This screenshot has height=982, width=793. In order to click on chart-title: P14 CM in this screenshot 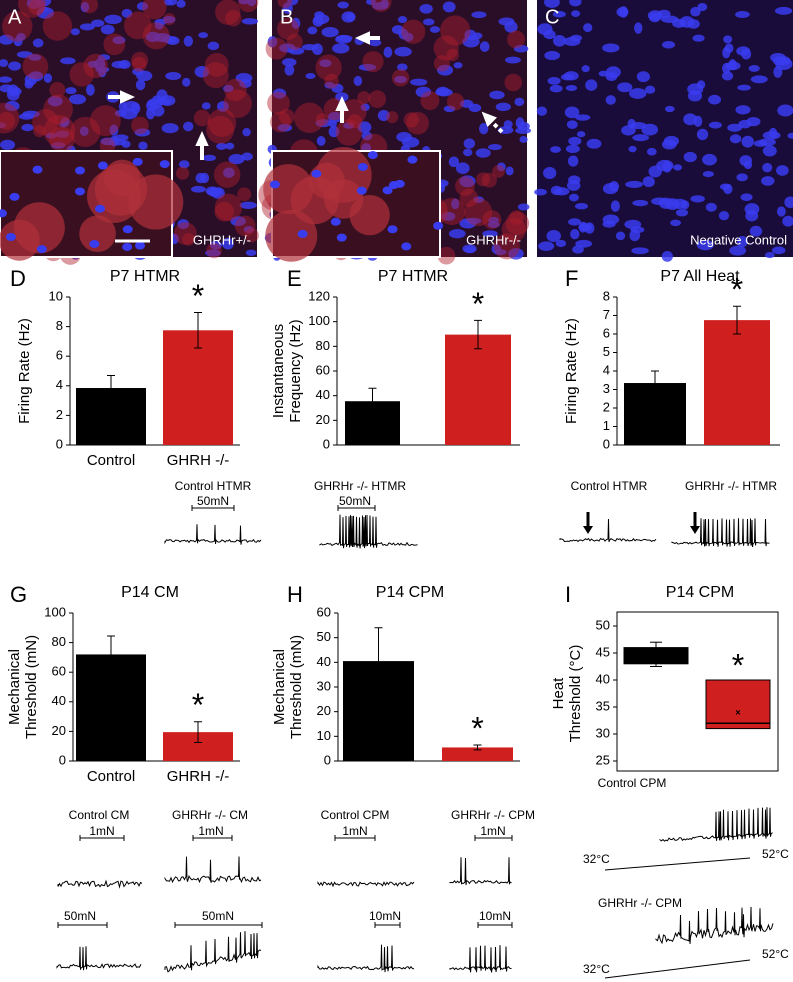, I will do `click(150, 592)`.